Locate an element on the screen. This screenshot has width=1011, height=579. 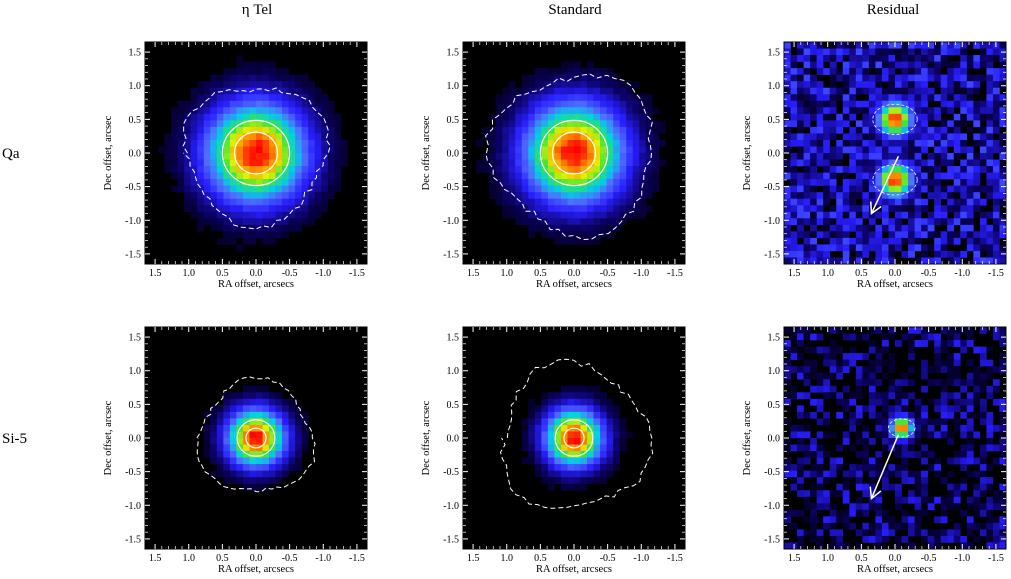
y-axis-label: Dec offset, arcsec is located at coordinates (108, 437).